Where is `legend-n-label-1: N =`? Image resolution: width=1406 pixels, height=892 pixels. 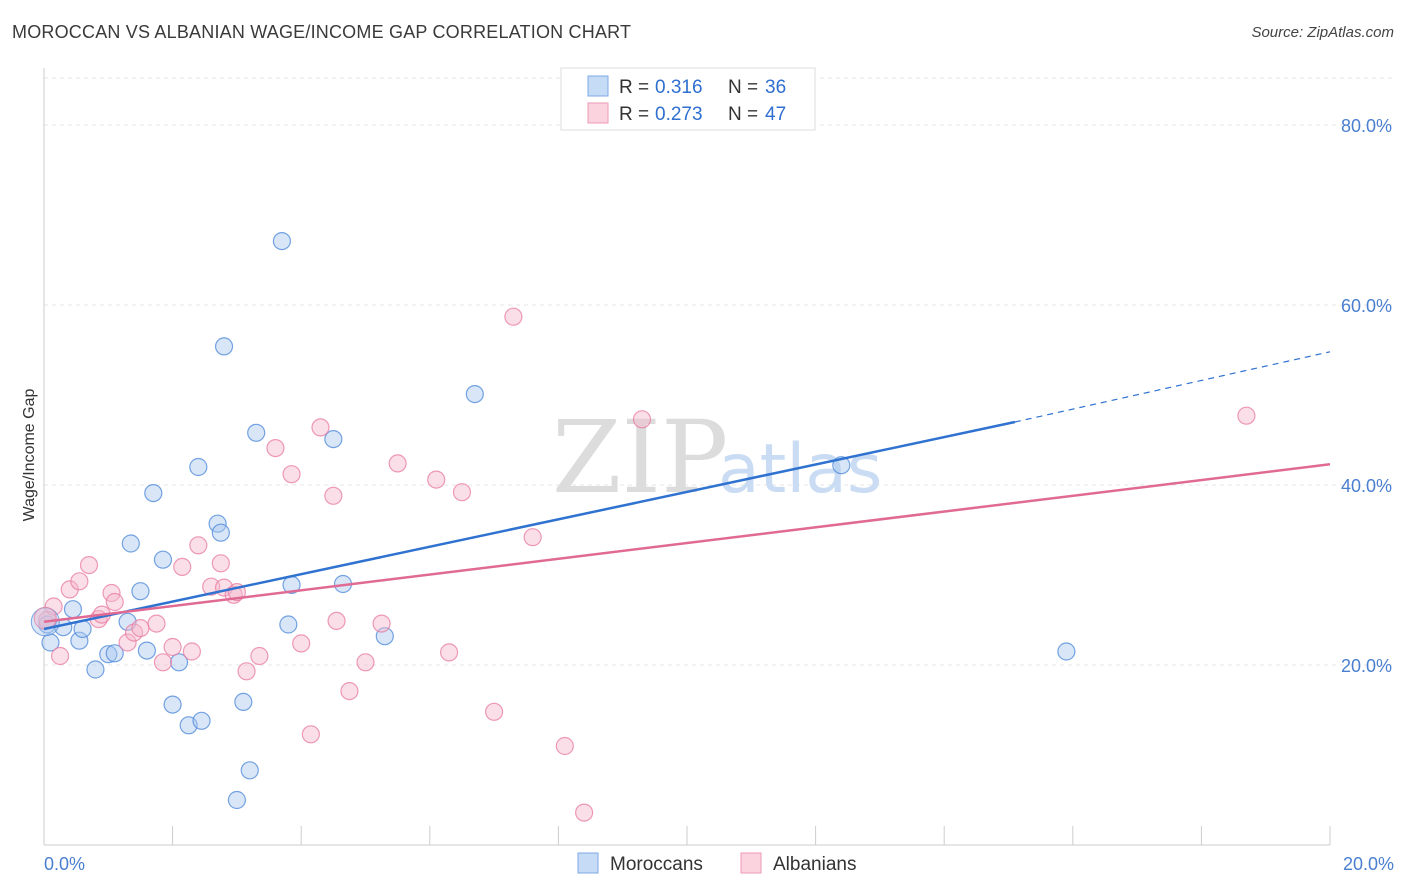 legend-n-label-1: N = is located at coordinates (743, 87).